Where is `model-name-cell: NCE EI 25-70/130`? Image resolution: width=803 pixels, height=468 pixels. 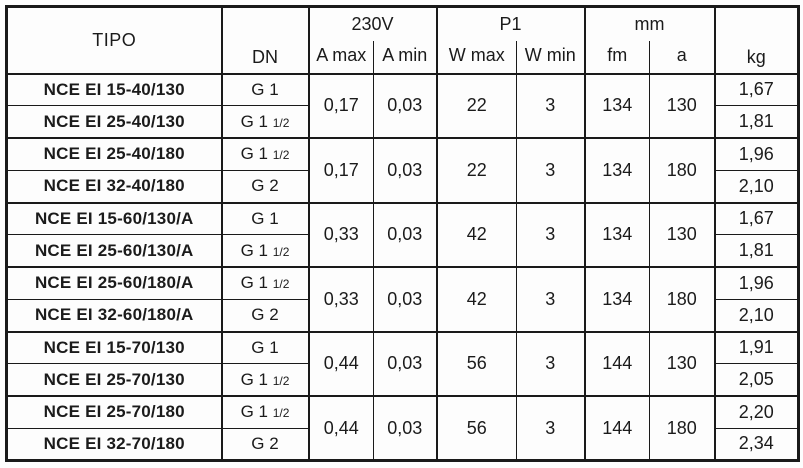 model-name-cell: NCE EI 25-70/130 is located at coordinates (114, 380).